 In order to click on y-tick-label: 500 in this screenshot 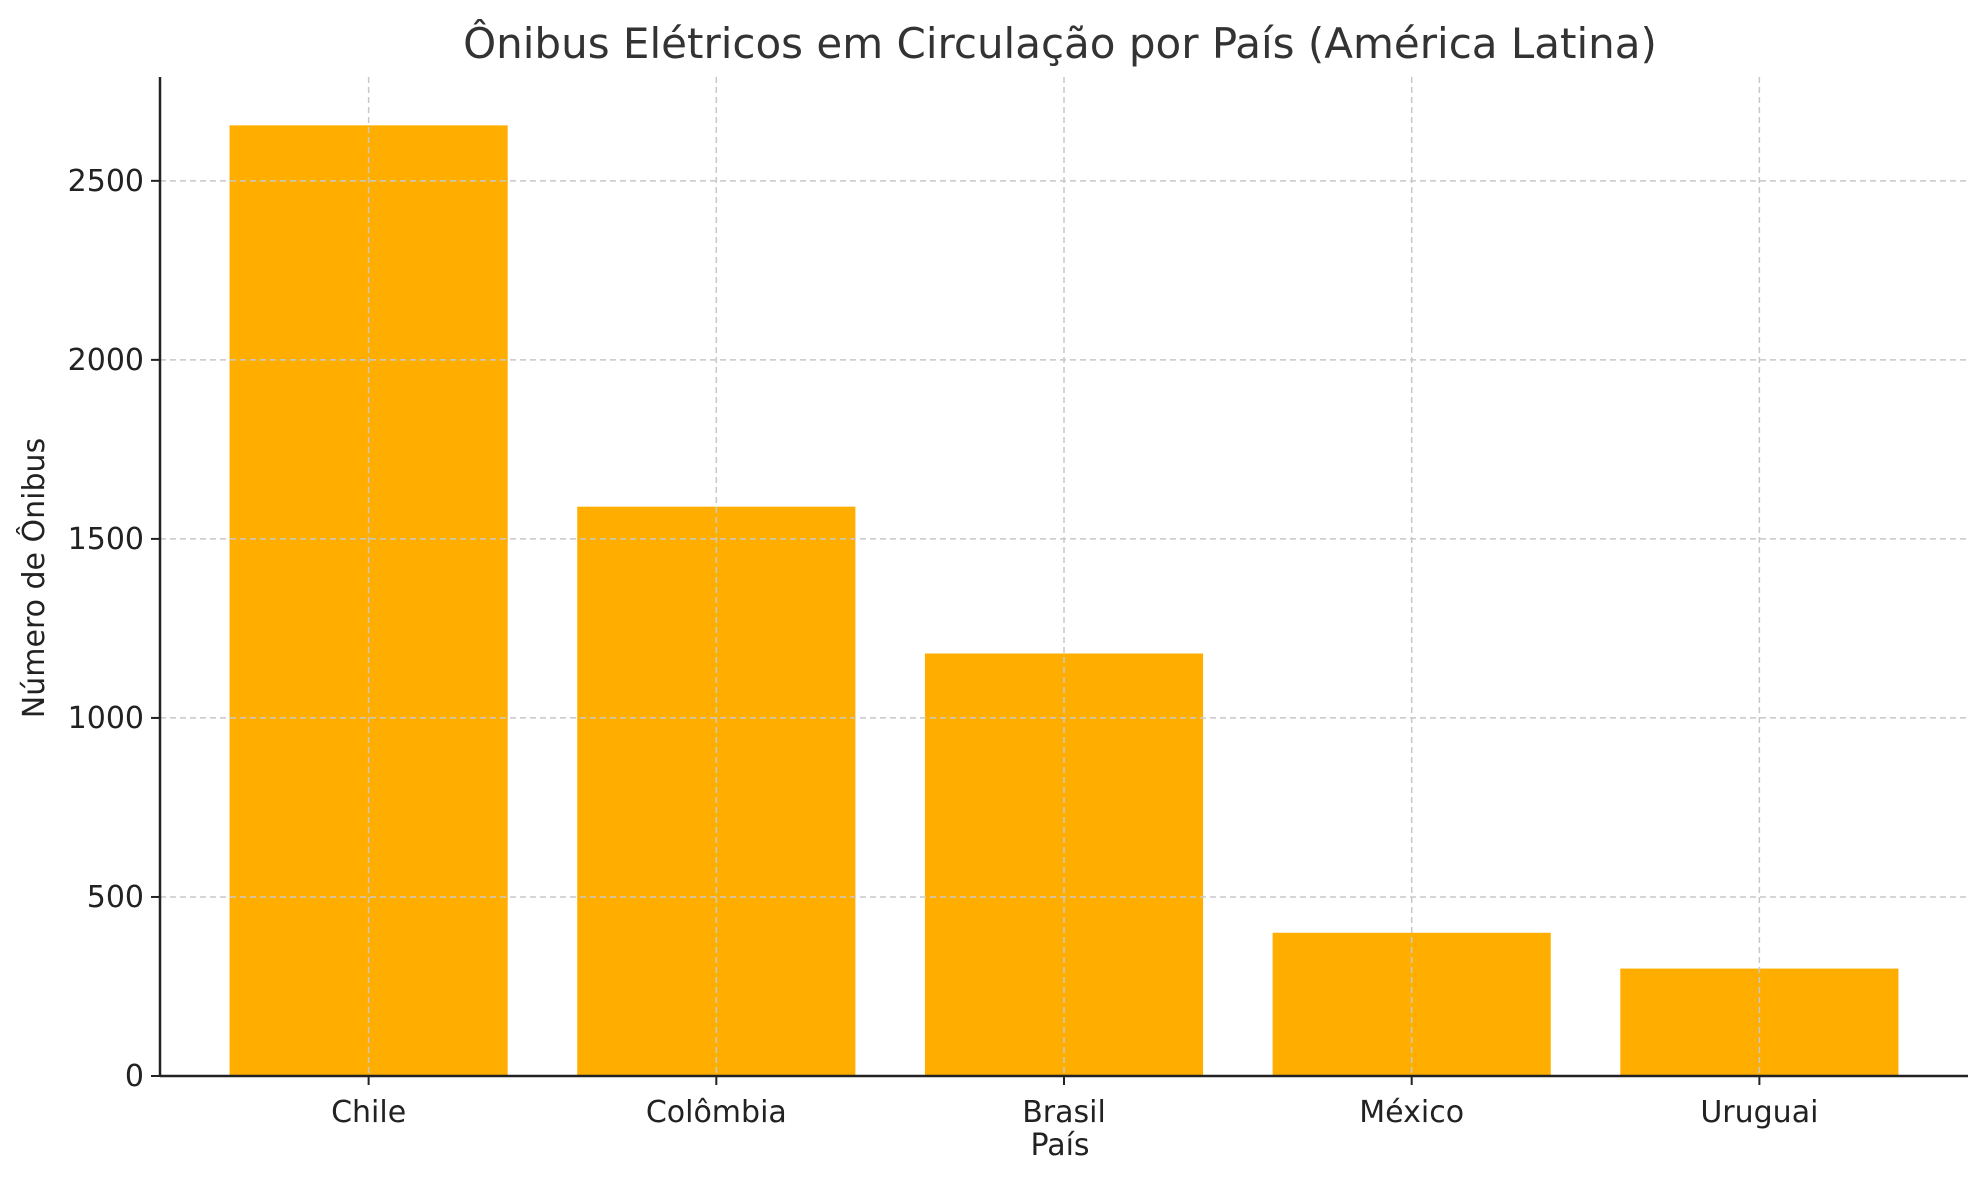, I will do `click(115, 897)`.